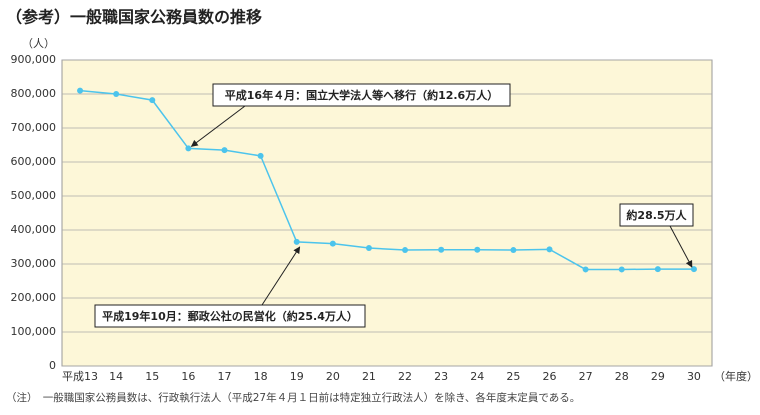  Describe the element at coordinates (80, 376) in the screenshot. I see `x-tick-label: 平成13` at that location.